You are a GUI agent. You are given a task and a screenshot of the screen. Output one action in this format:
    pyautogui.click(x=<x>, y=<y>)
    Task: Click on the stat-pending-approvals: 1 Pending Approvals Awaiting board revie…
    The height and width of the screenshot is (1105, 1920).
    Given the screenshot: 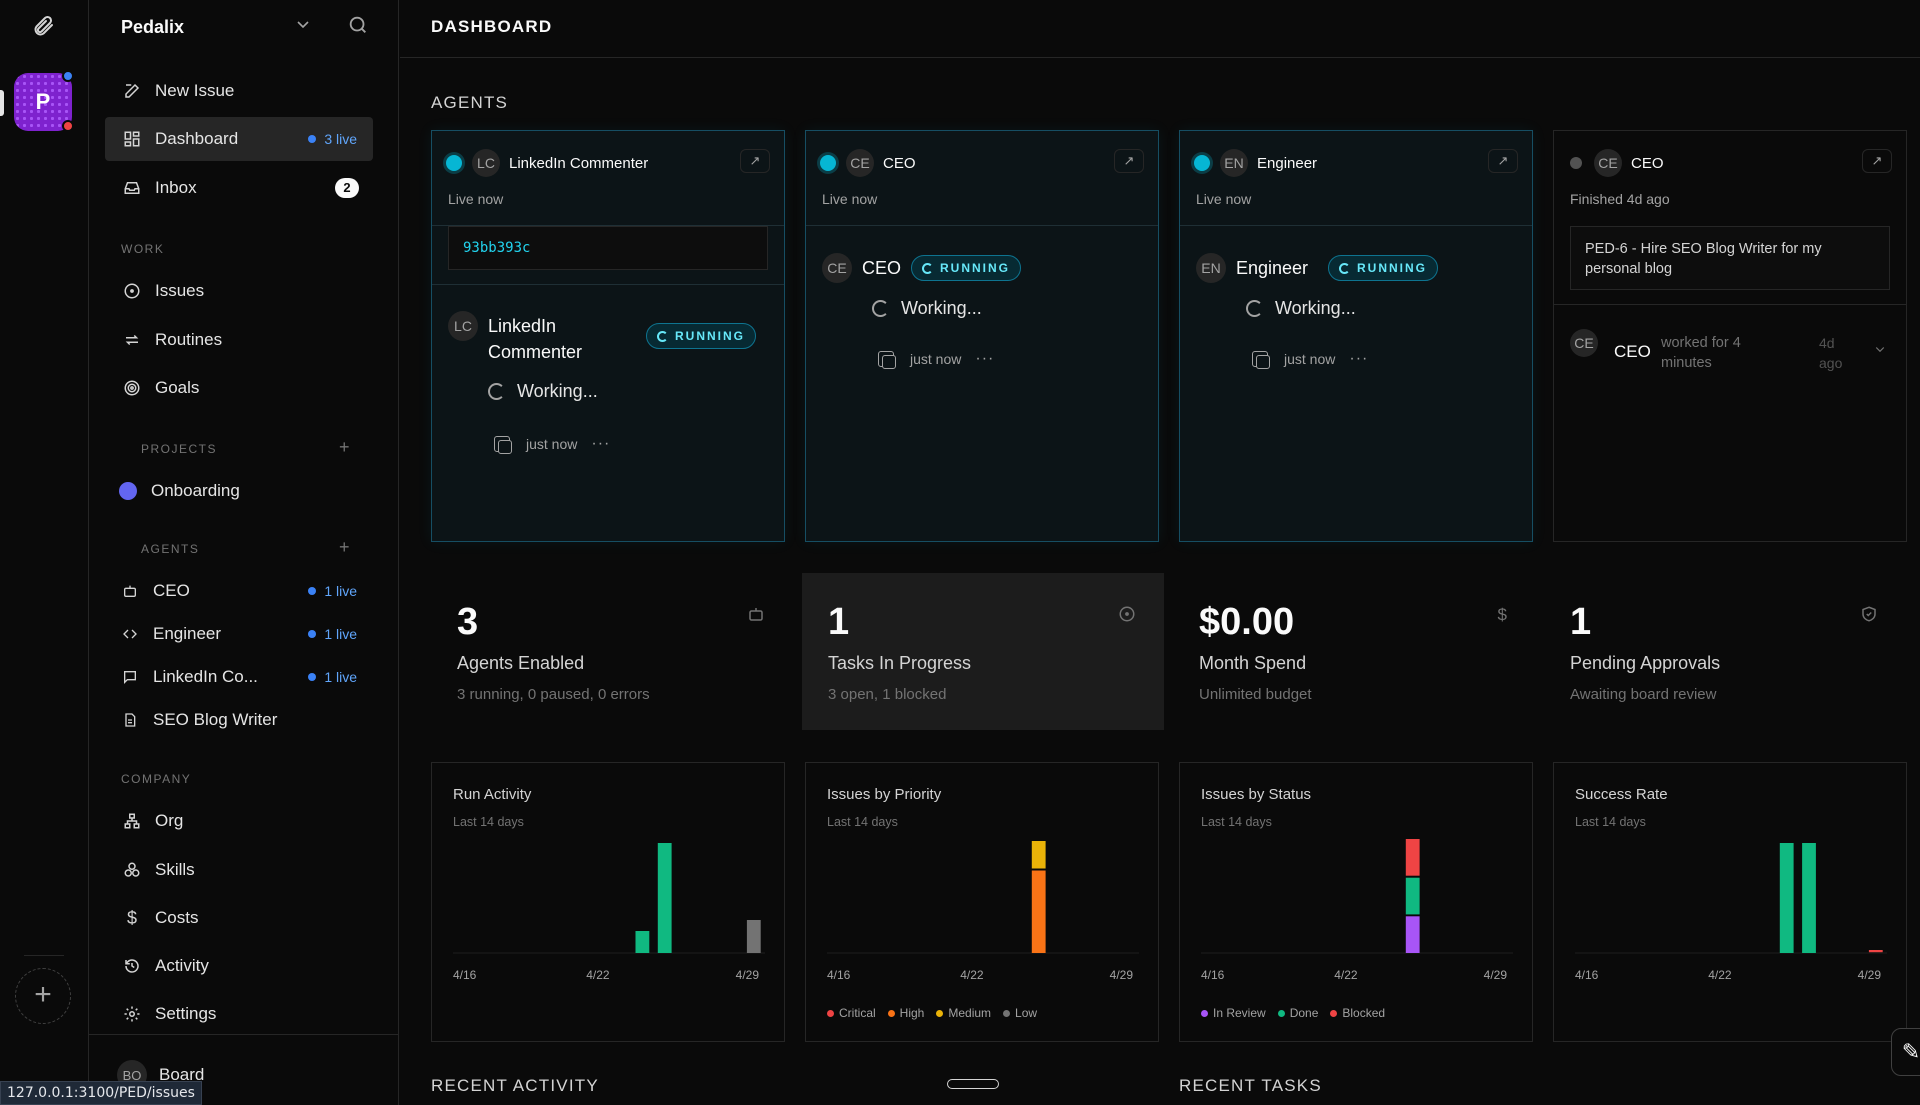 What is the action you would take?
    pyautogui.click(x=1725, y=651)
    